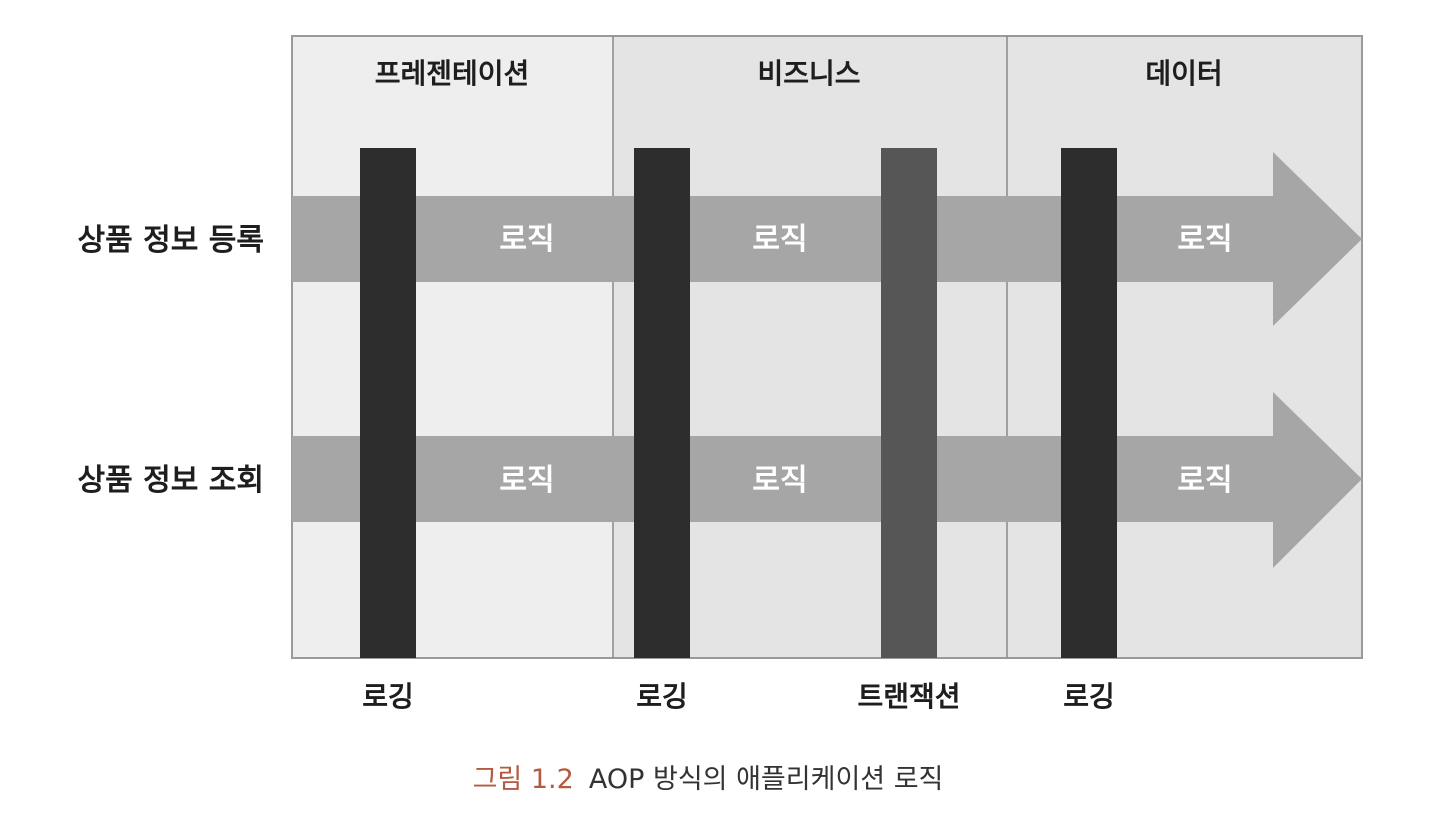 The width and height of the screenshot is (1442, 828). I want to click on layer-title-data: 데이터, so click(1183, 73).